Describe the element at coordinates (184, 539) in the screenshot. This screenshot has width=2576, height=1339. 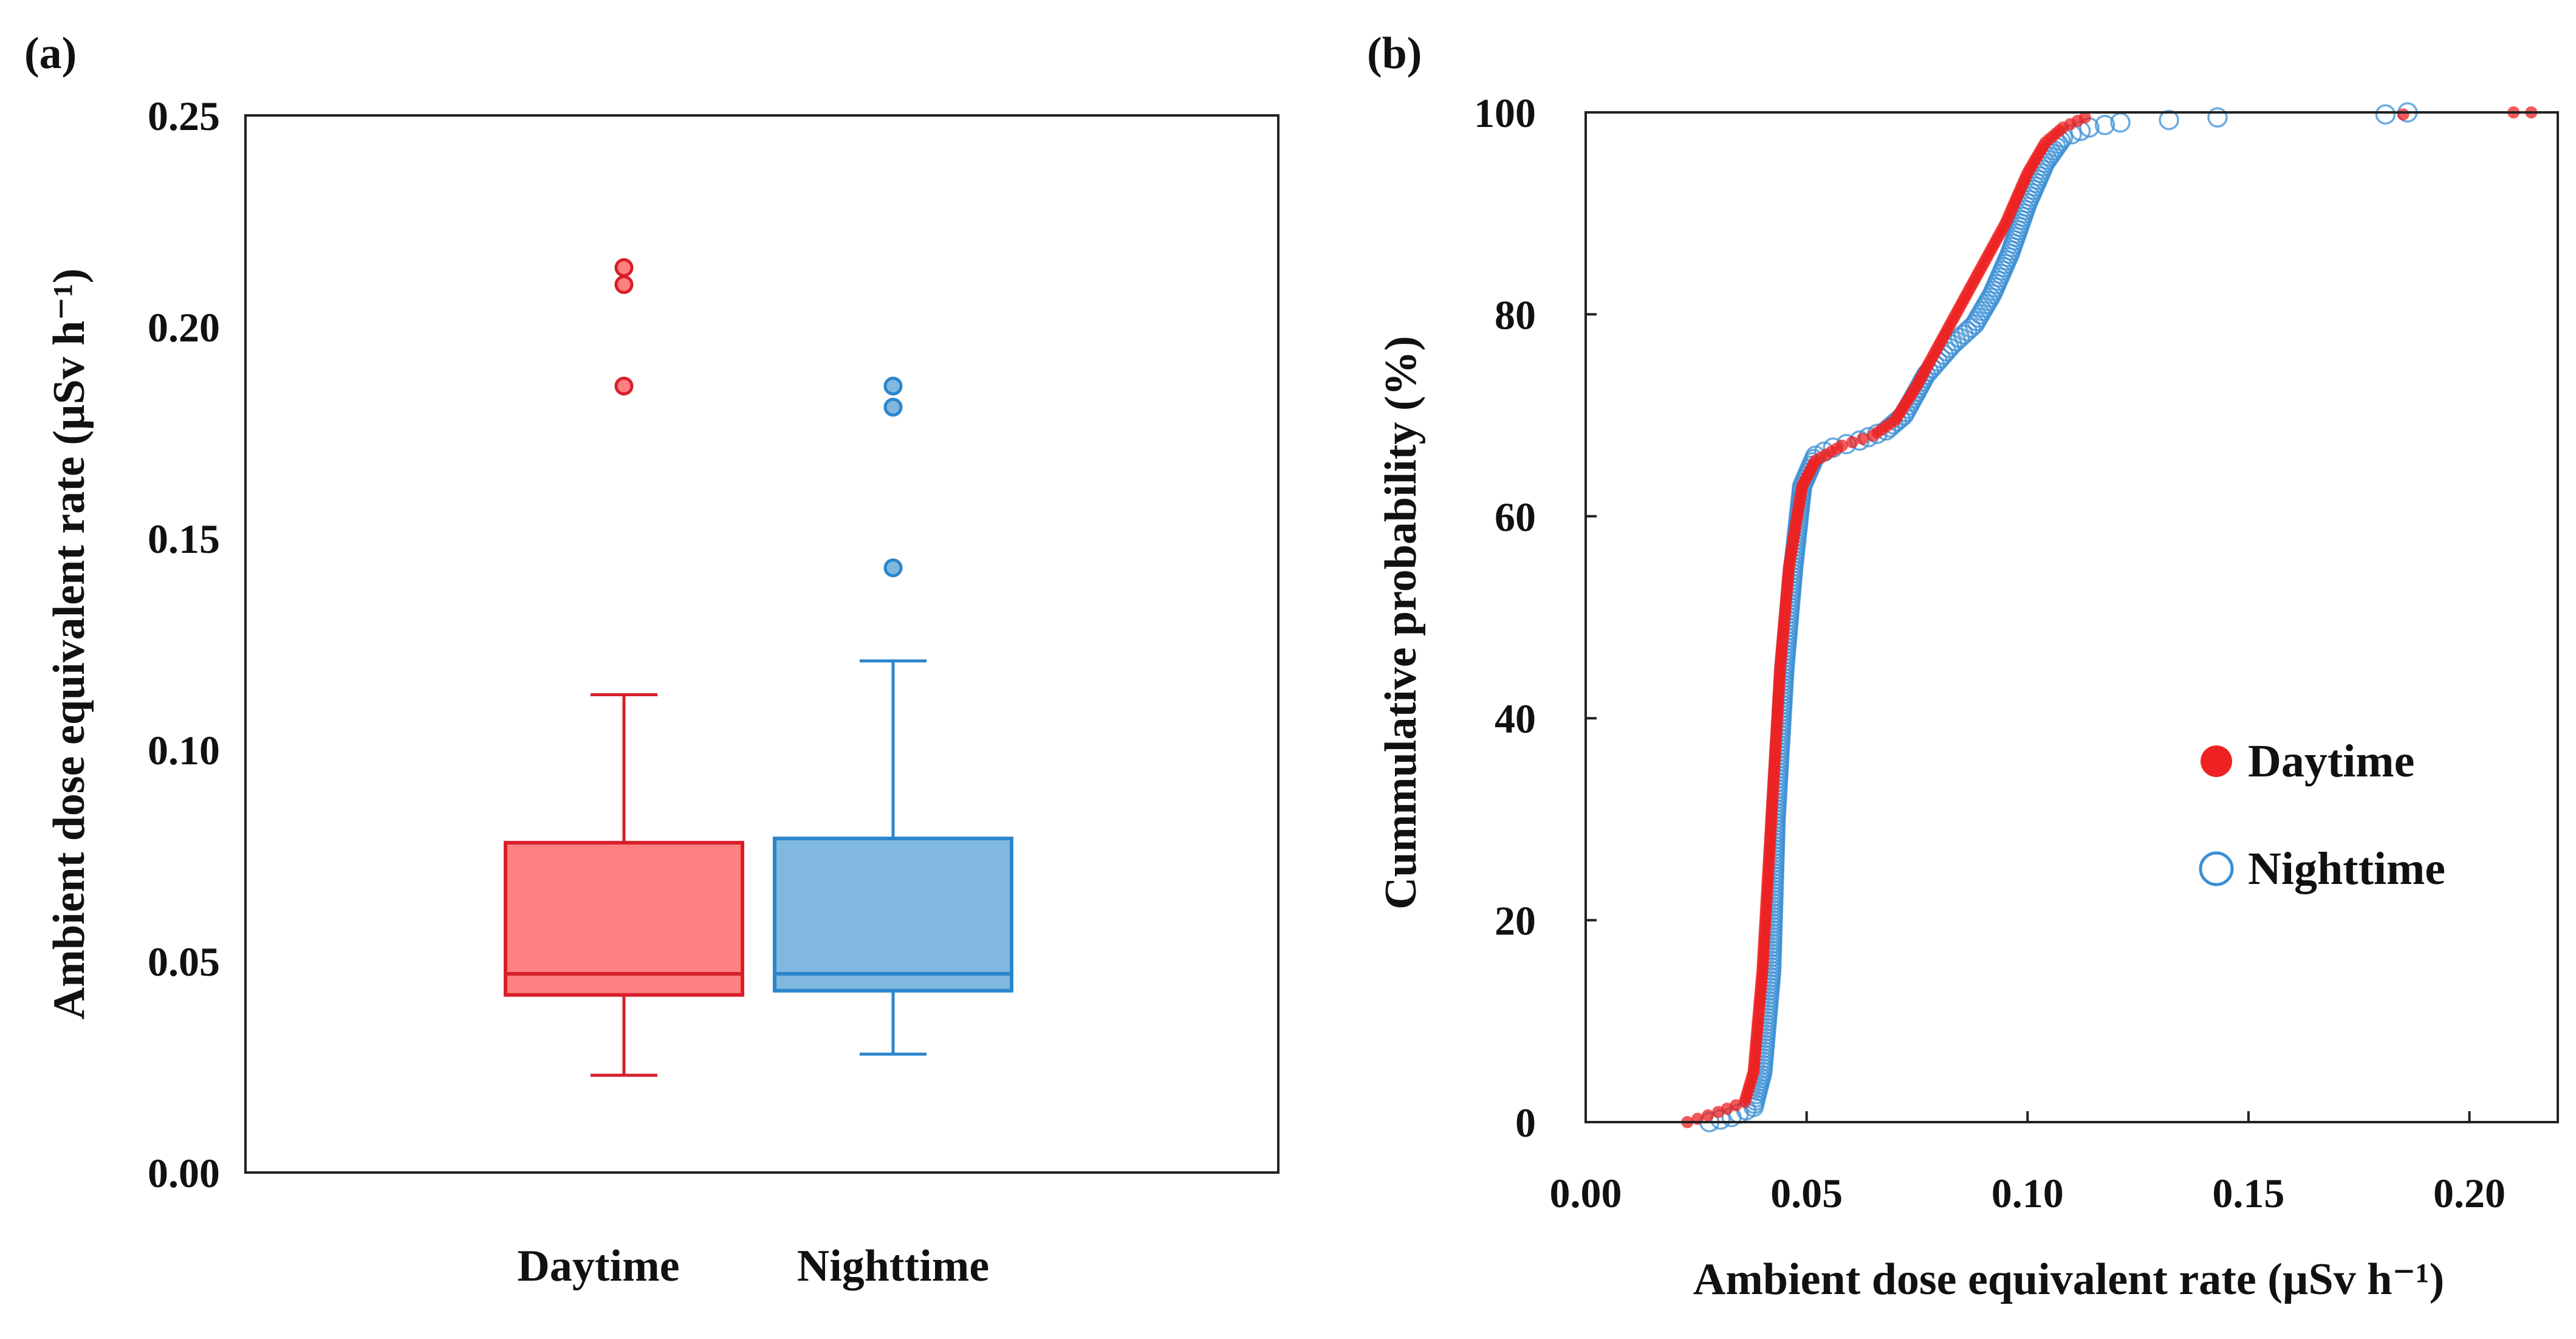
I see `y-tick-label: 0.15` at that location.